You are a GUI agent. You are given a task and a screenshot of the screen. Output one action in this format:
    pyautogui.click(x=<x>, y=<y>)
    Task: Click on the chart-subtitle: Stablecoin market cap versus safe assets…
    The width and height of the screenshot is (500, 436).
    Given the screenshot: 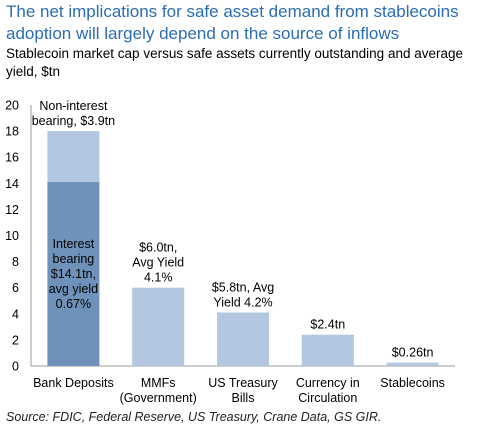 What is the action you would take?
    pyautogui.click(x=235, y=62)
    